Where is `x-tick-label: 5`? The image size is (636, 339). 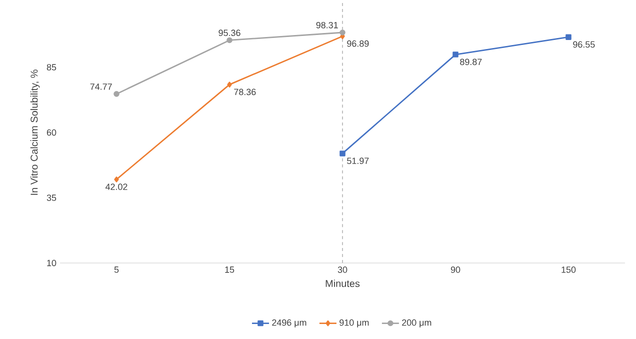 x-tick-label: 5 is located at coordinates (116, 269).